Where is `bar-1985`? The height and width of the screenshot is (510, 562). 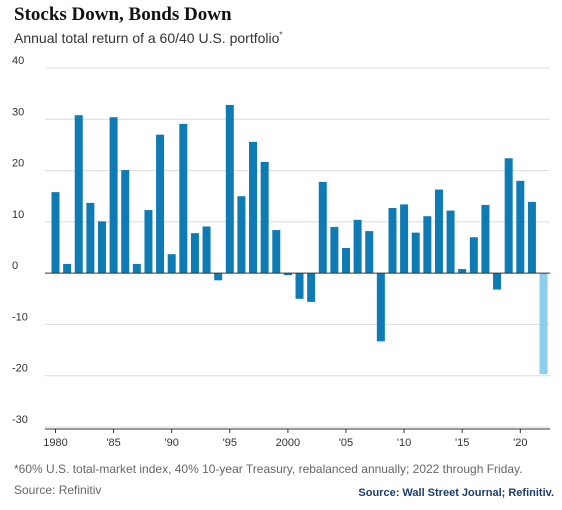 bar-1985 is located at coordinates (113, 195).